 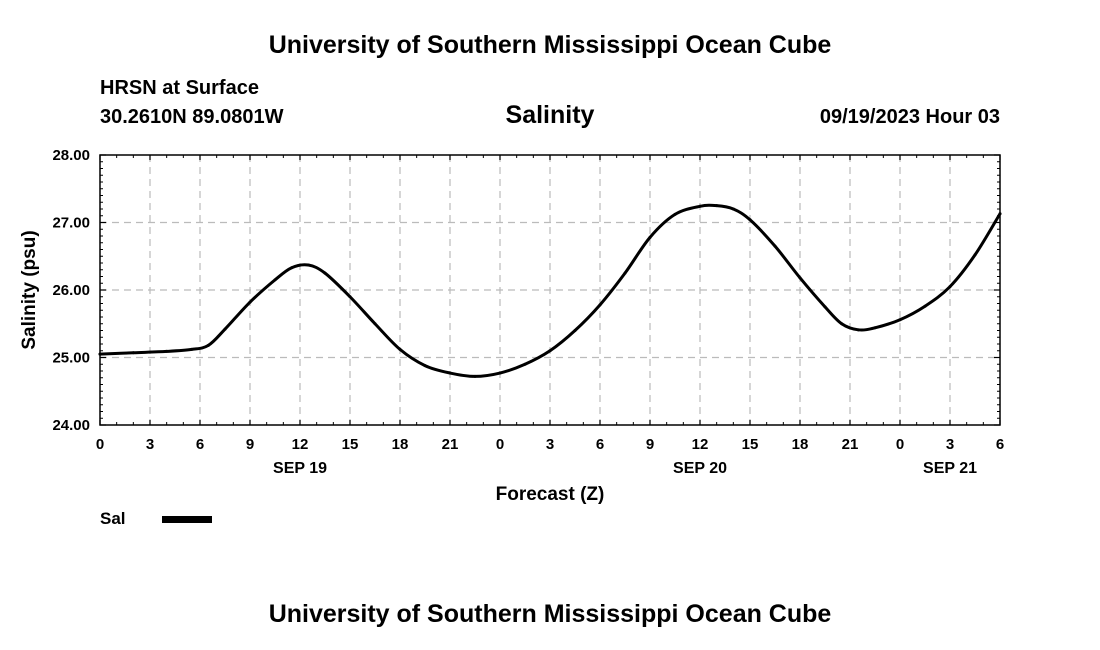 I want to click on y-tick-label: 26.00, so click(x=71, y=290).